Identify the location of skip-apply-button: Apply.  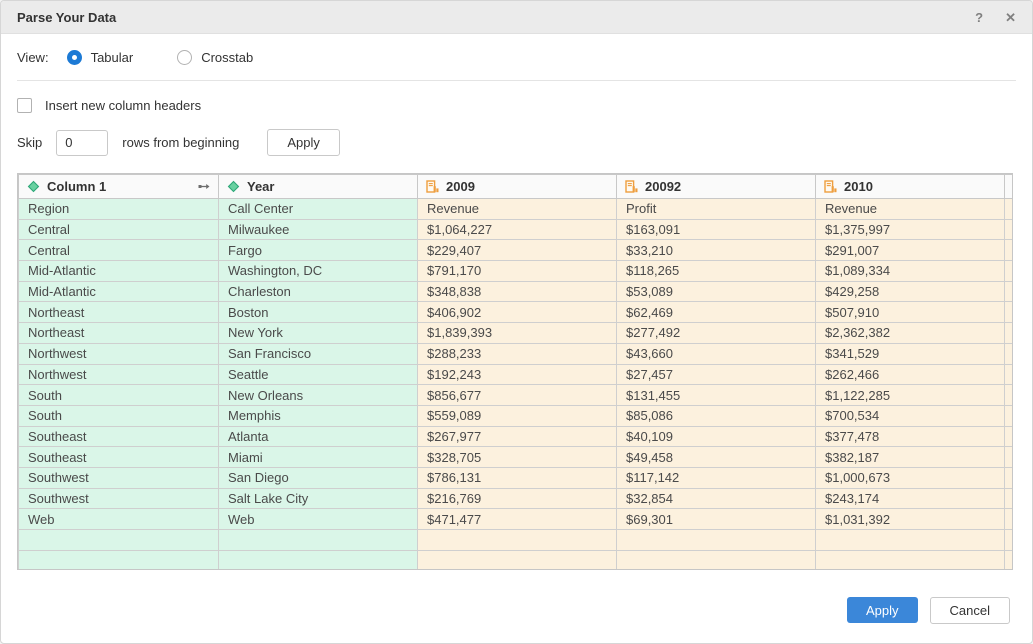
(303, 142).